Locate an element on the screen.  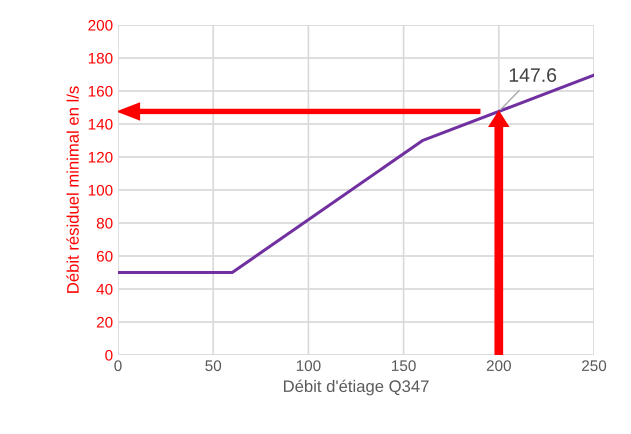
y-tick-label: 100 is located at coordinates (100, 190).